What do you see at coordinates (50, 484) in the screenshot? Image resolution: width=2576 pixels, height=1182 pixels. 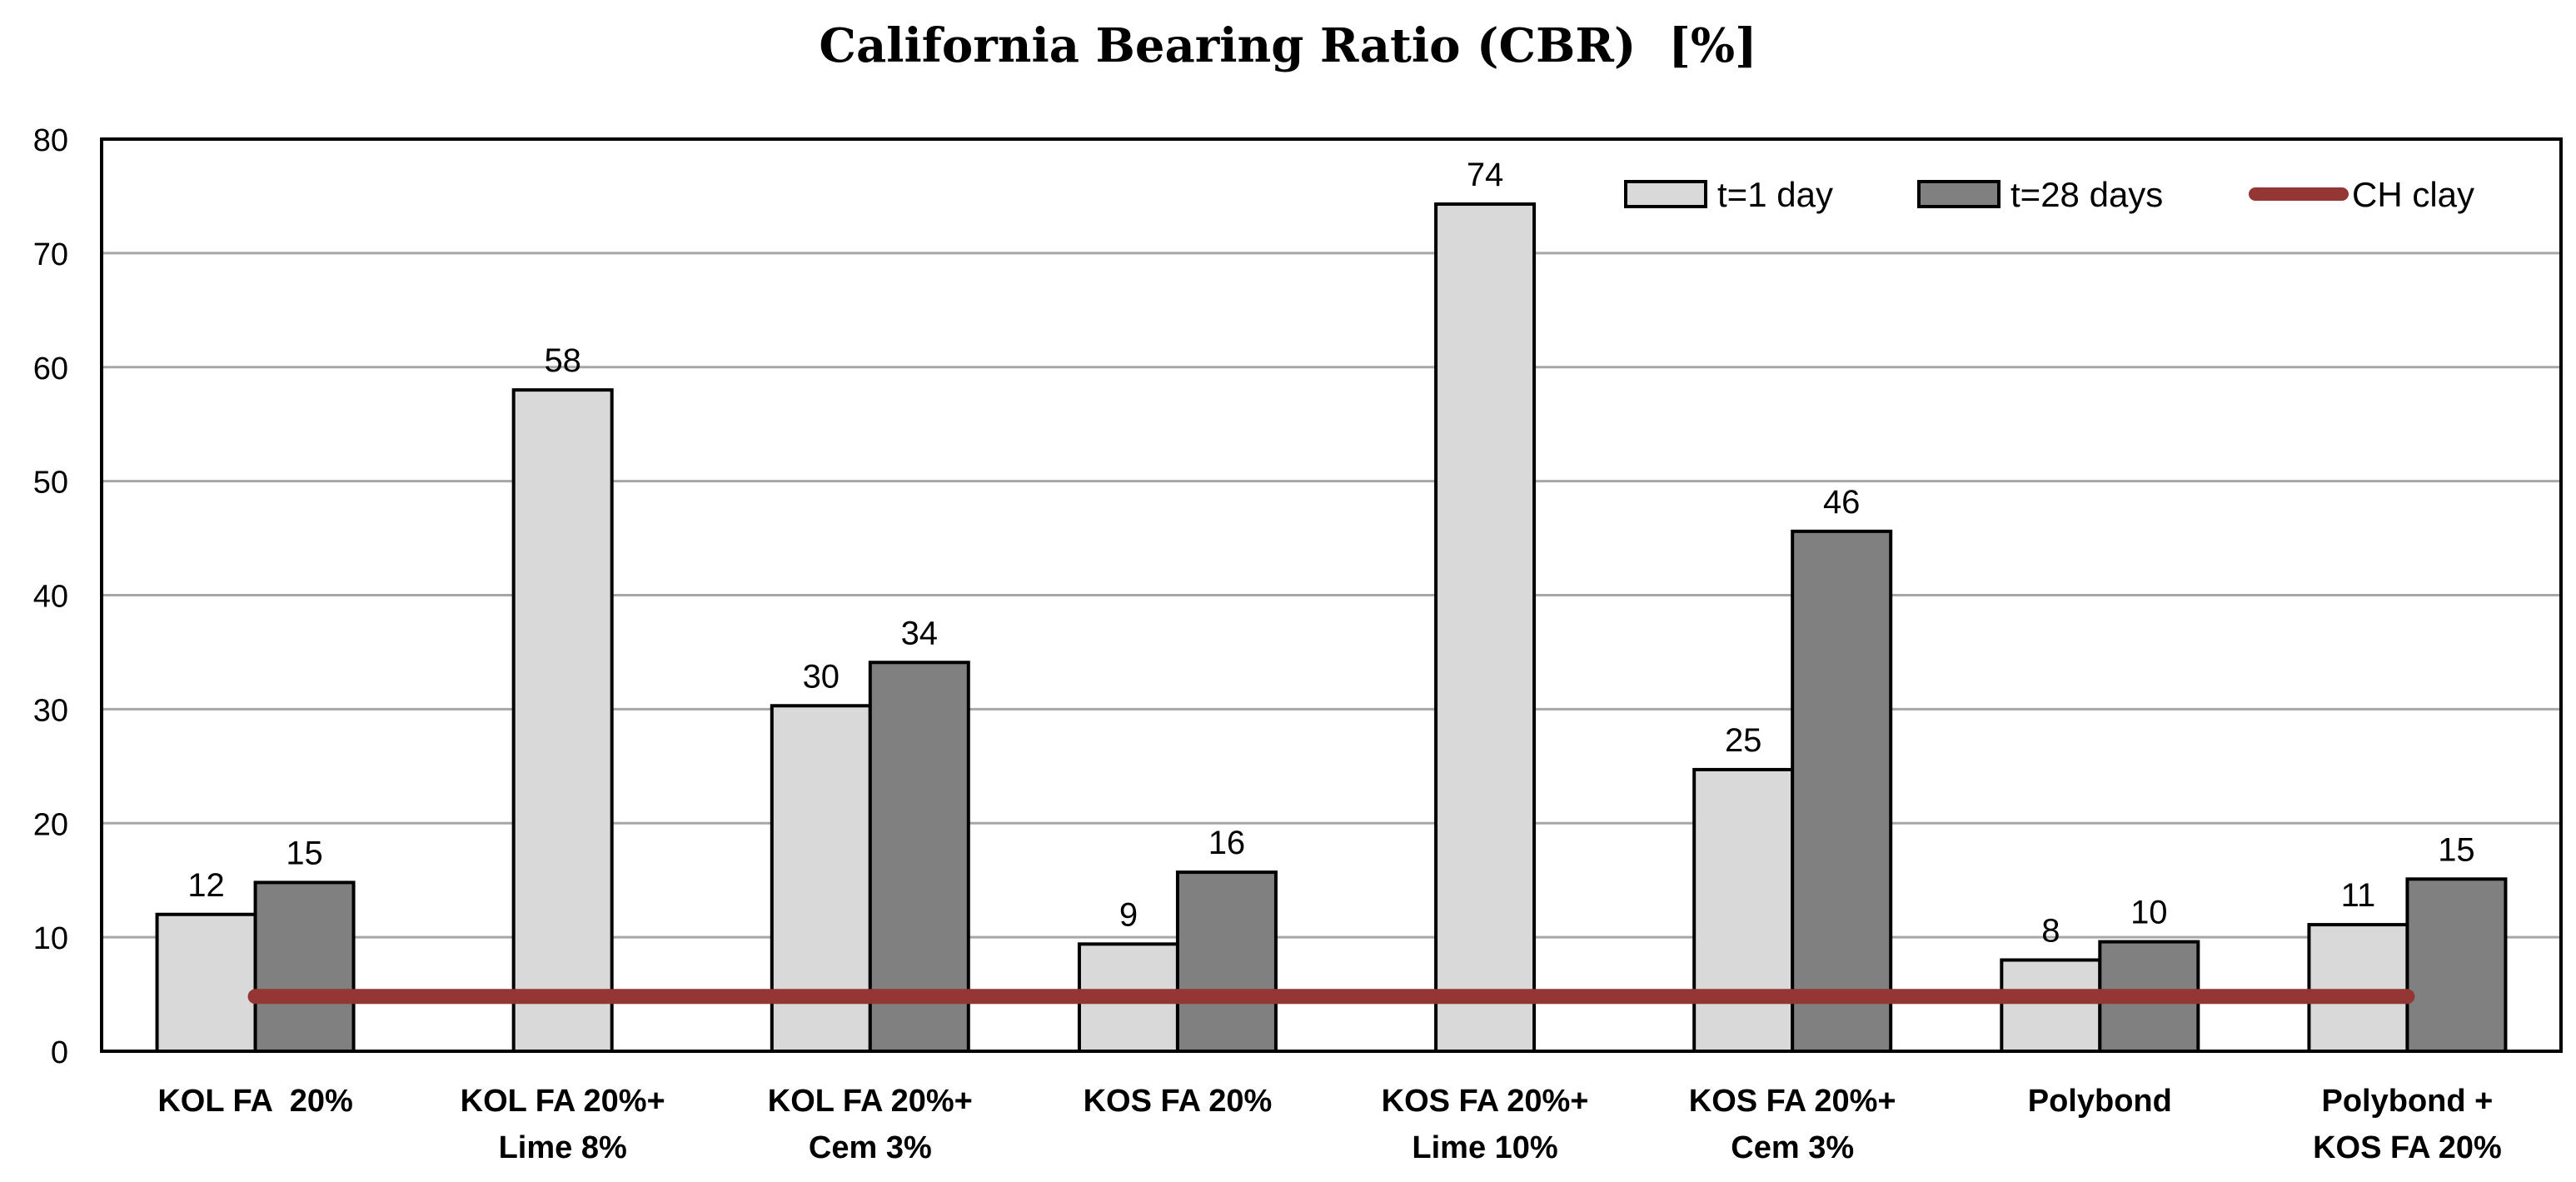 I see `y-tick-label: 50` at bounding box center [50, 484].